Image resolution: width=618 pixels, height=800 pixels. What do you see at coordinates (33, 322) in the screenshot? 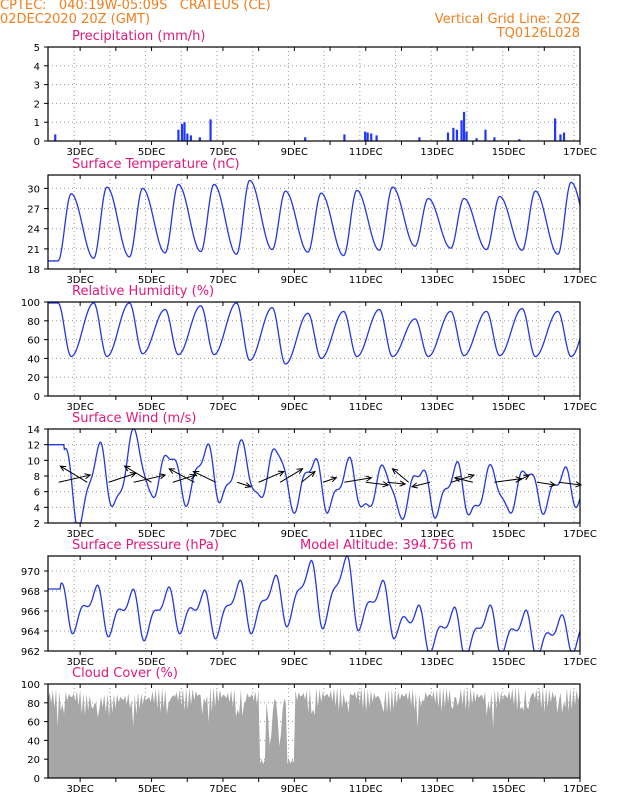
I see `rh-ytick-label: 80` at bounding box center [33, 322].